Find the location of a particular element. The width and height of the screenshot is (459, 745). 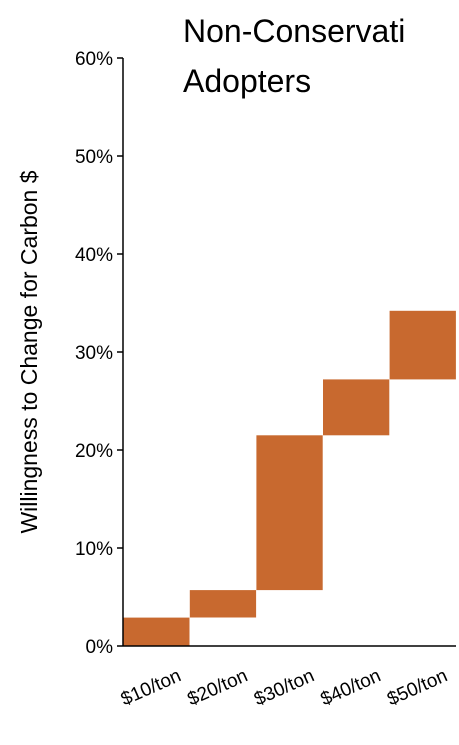

y-tick-label: 50% is located at coordinates (94, 157).